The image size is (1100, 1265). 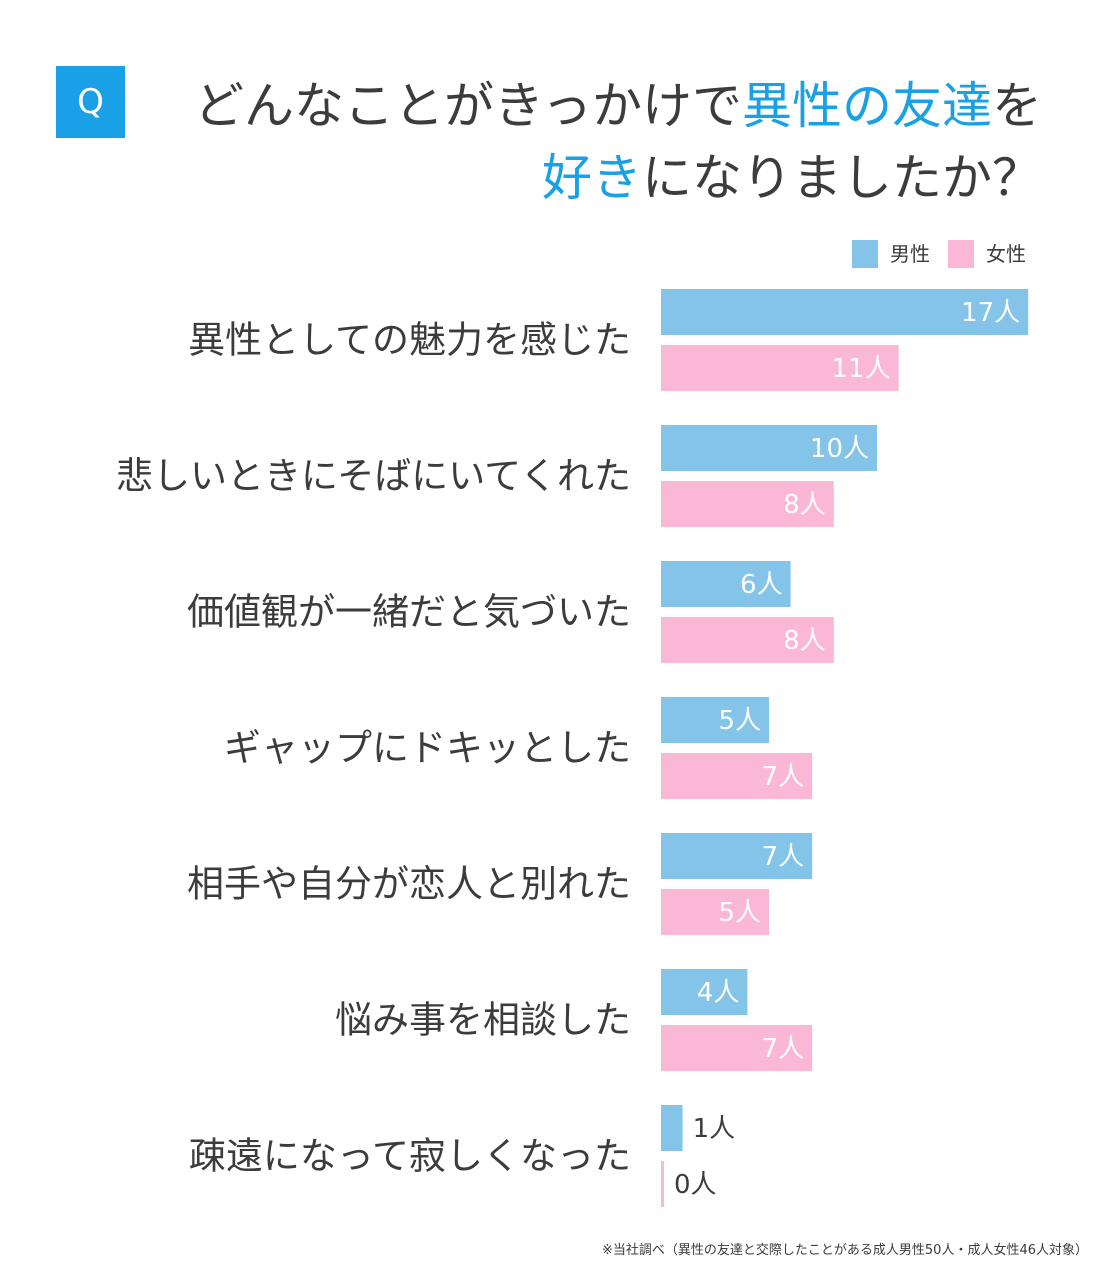 I want to click on title-text: どんなことがきっかけで, so click(x=468, y=106).